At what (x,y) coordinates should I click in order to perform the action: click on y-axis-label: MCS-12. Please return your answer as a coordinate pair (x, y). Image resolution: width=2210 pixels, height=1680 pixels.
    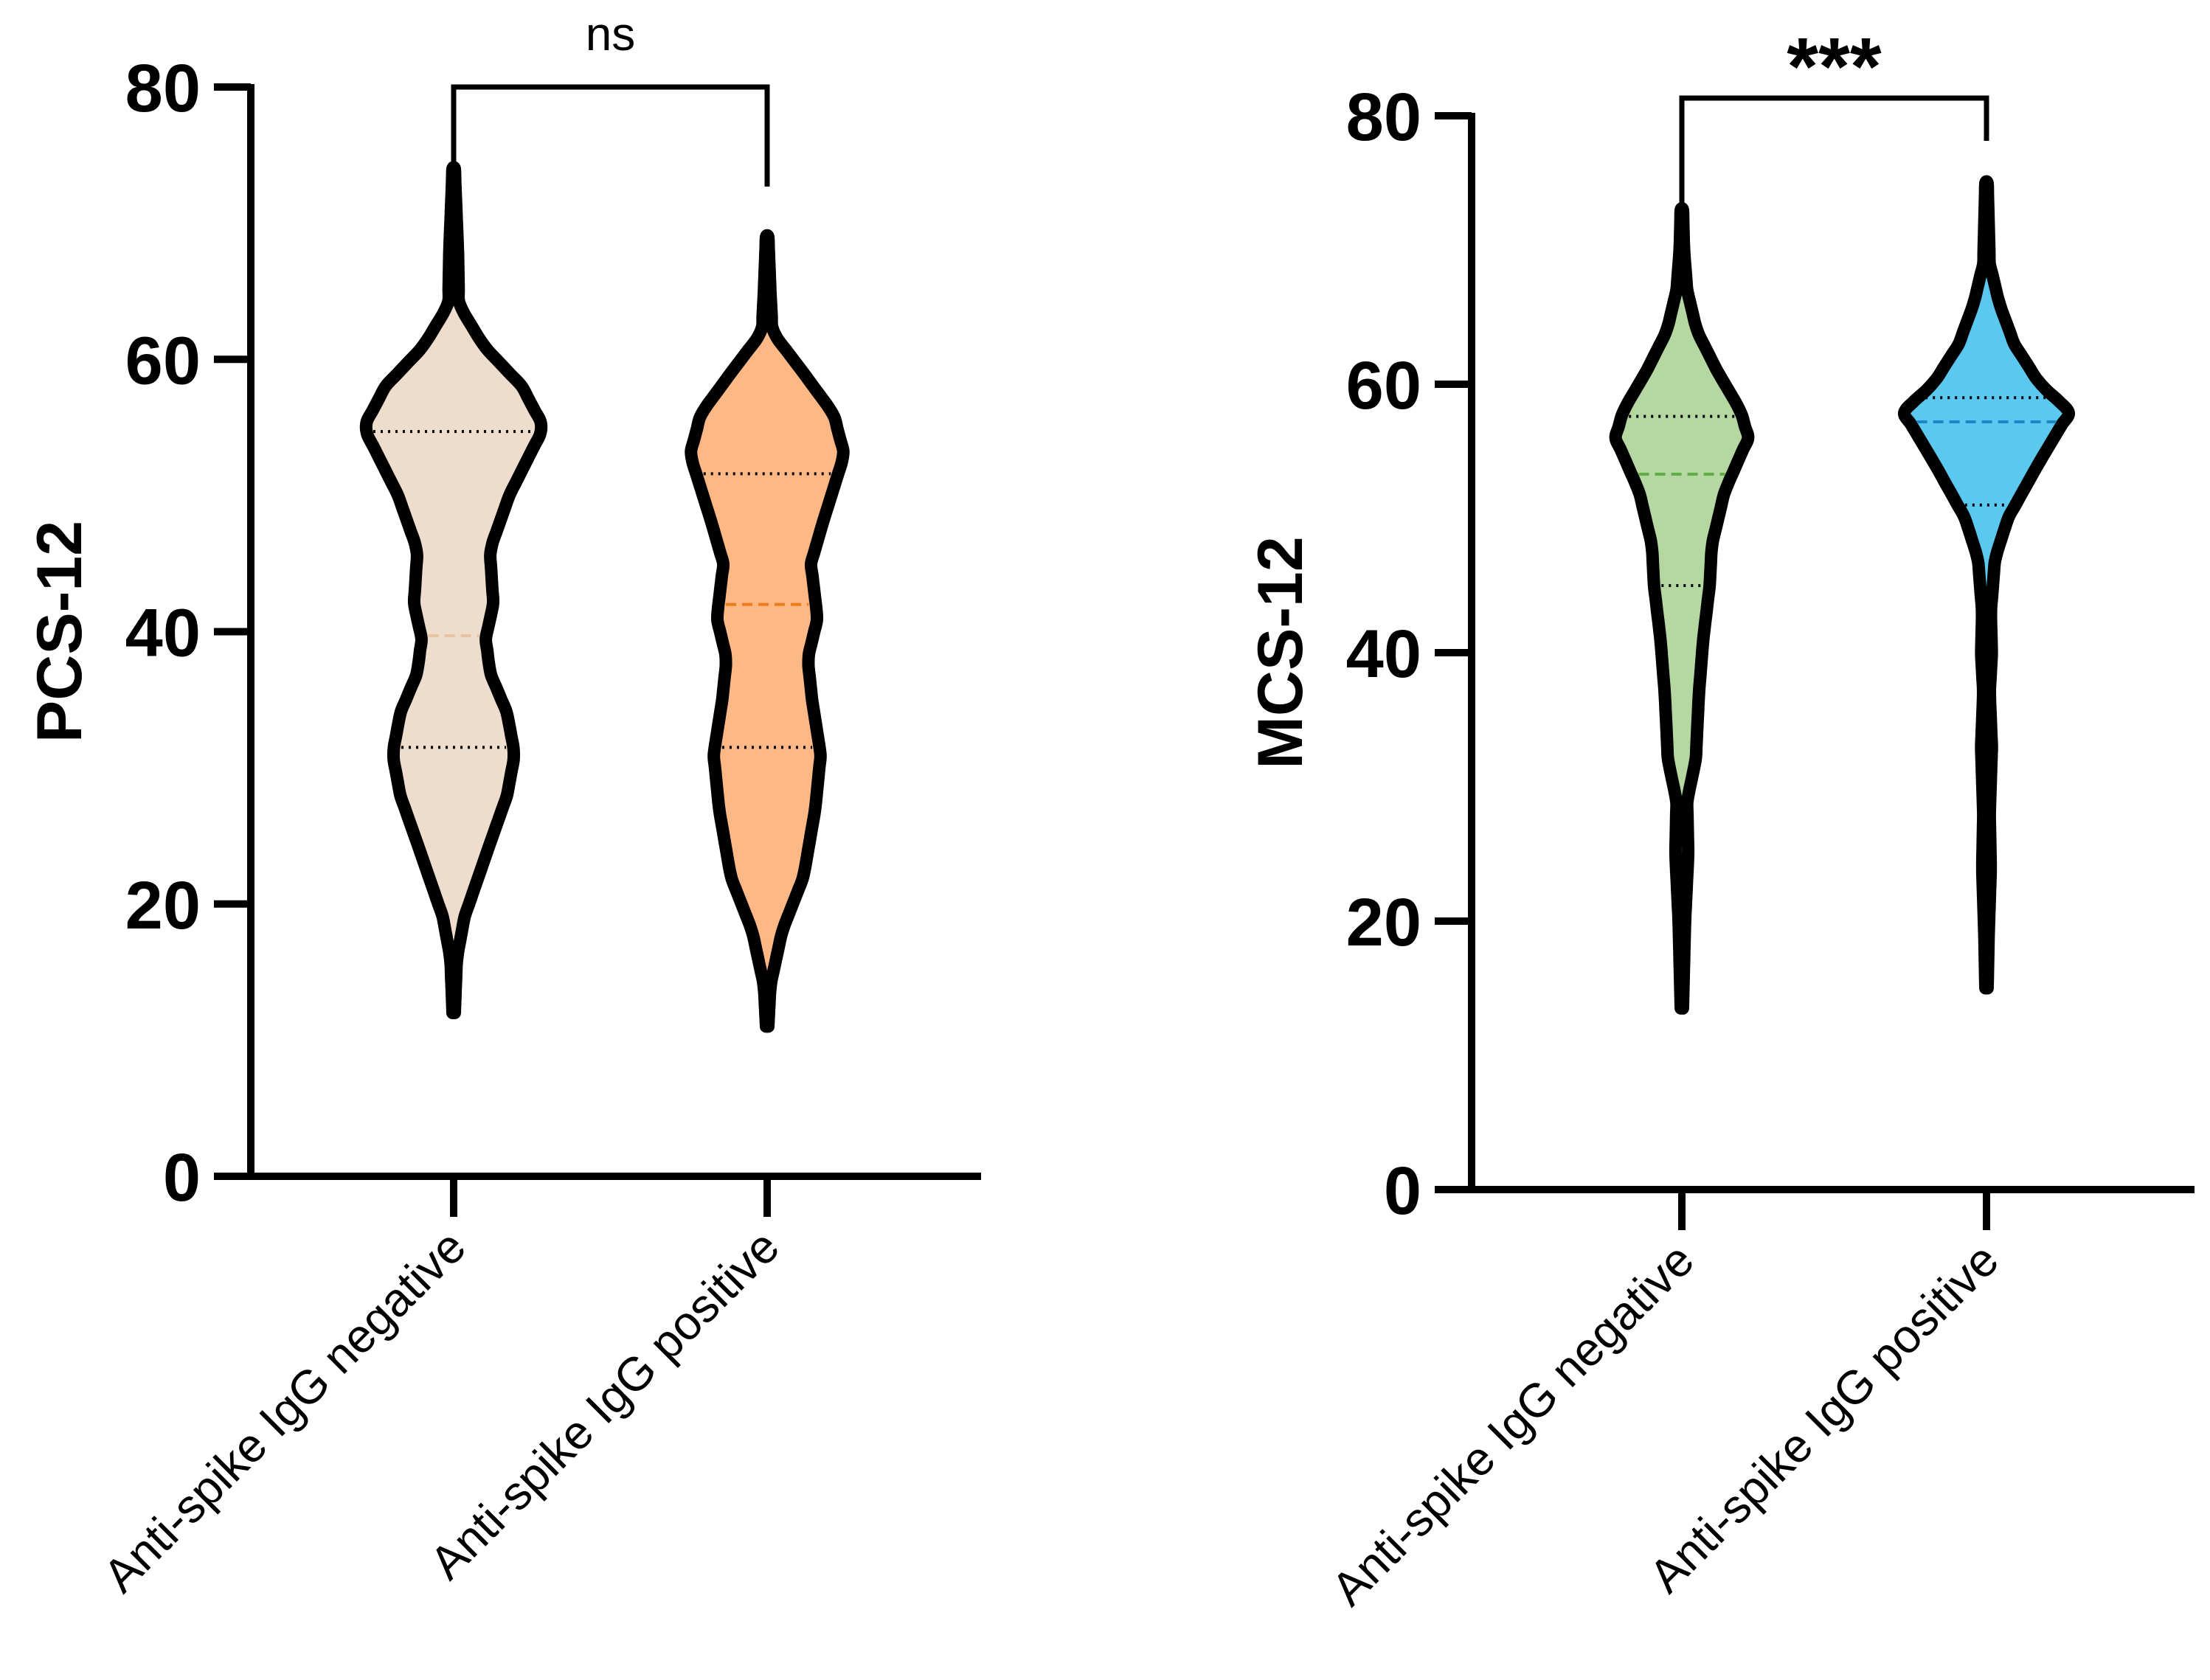
    Looking at the image, I should click on (1280, 652).